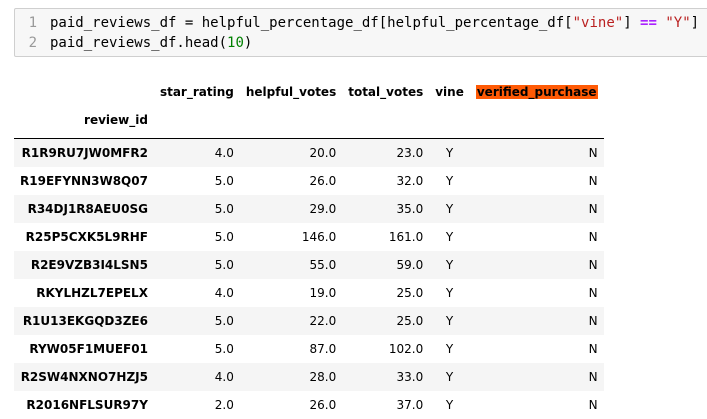  What do you see at coordinates (648, 23) in the screenshot?
I see `code-token-operator: ==` at bounding box center [648, 23].